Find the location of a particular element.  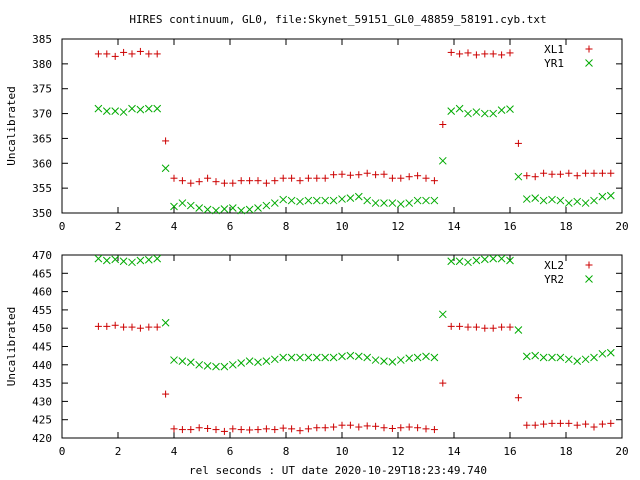

y-tick-label: 455 is located at coordinates (42, 310).